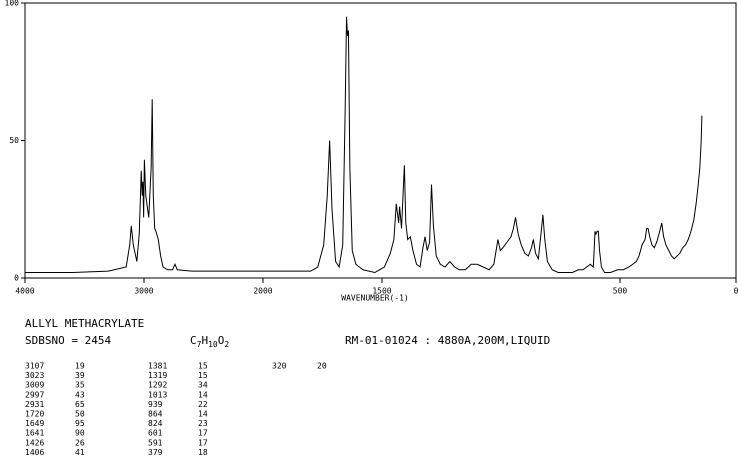 Image resolution: width=738 pixels, height=461 pixels. I want to click on peak-wavenumber: 864, so click(155, 414).